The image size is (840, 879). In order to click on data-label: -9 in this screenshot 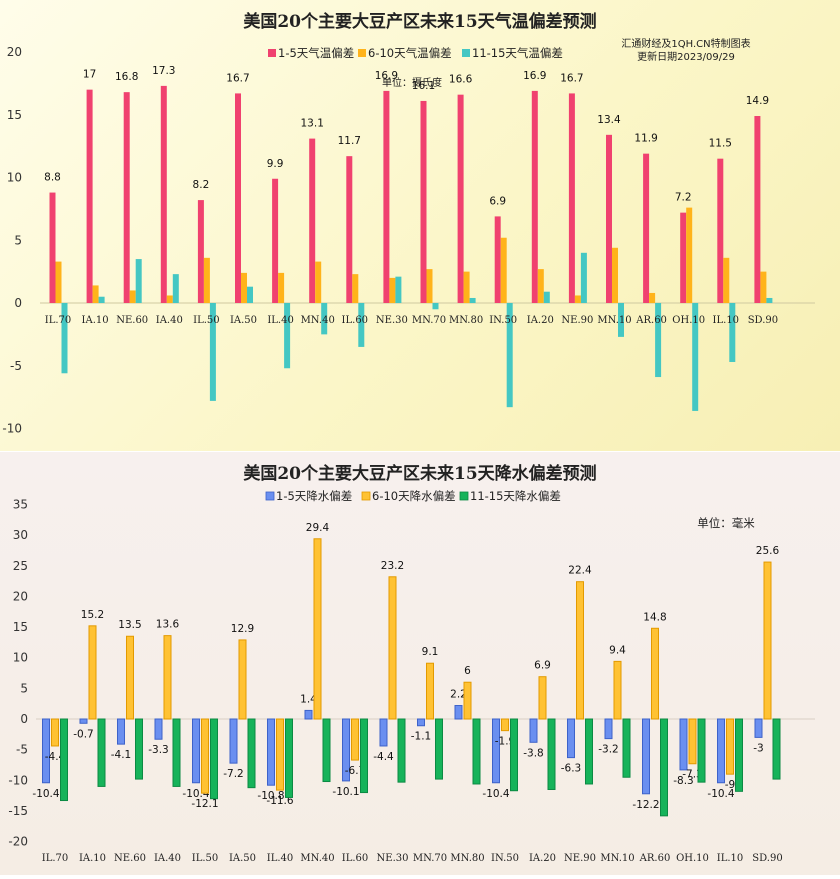, I will do `click(730, 785)`.